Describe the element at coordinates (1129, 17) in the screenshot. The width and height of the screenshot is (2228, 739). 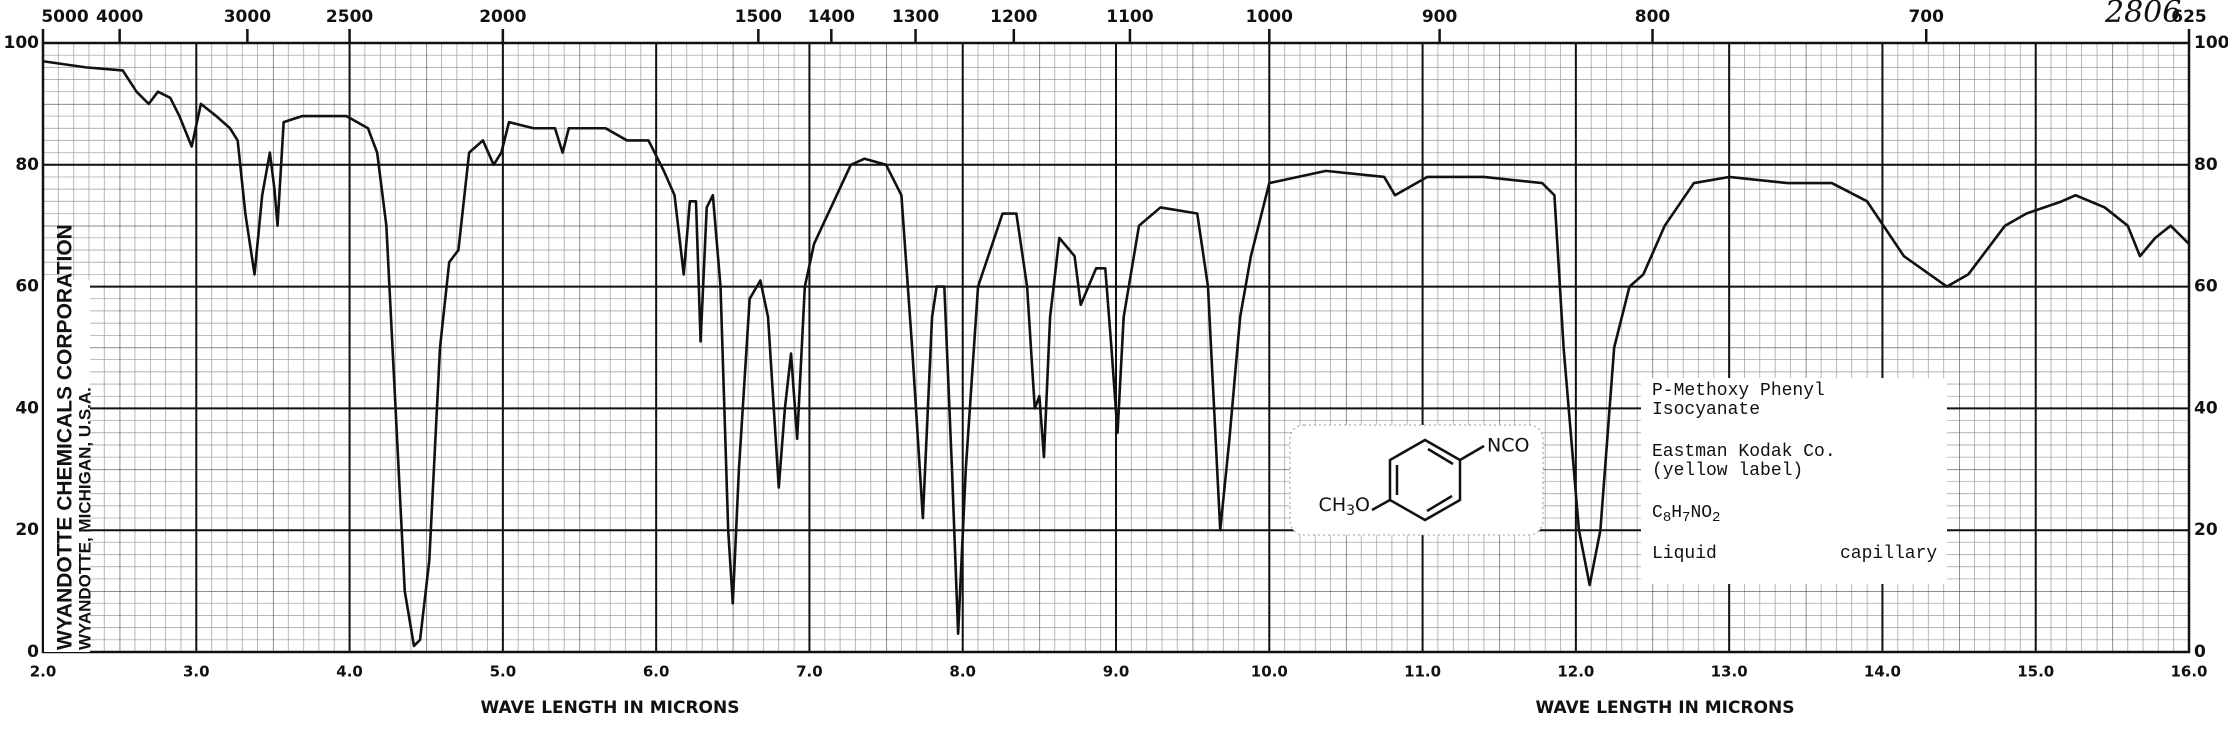
I see `top-tick-label: 1100` at that location.